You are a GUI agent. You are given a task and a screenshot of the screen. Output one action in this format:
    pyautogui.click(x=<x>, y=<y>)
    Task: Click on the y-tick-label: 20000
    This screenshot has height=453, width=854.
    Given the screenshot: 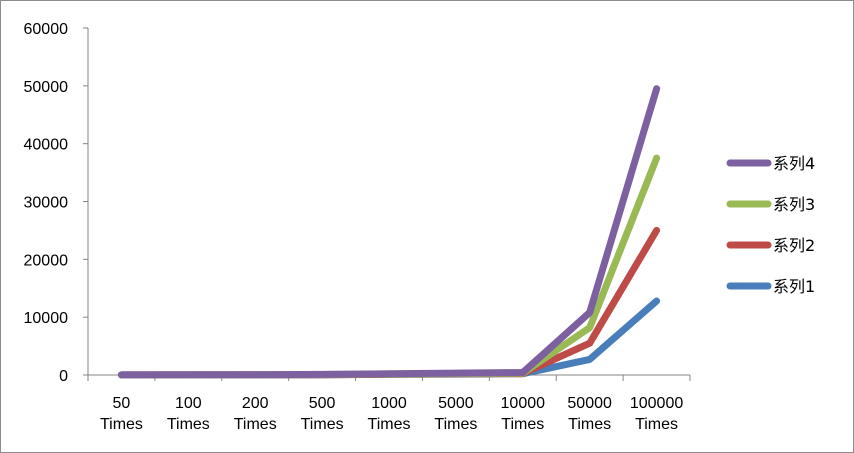 What is the action you would take?
    pyautogui.click(x=46, y=260)
    